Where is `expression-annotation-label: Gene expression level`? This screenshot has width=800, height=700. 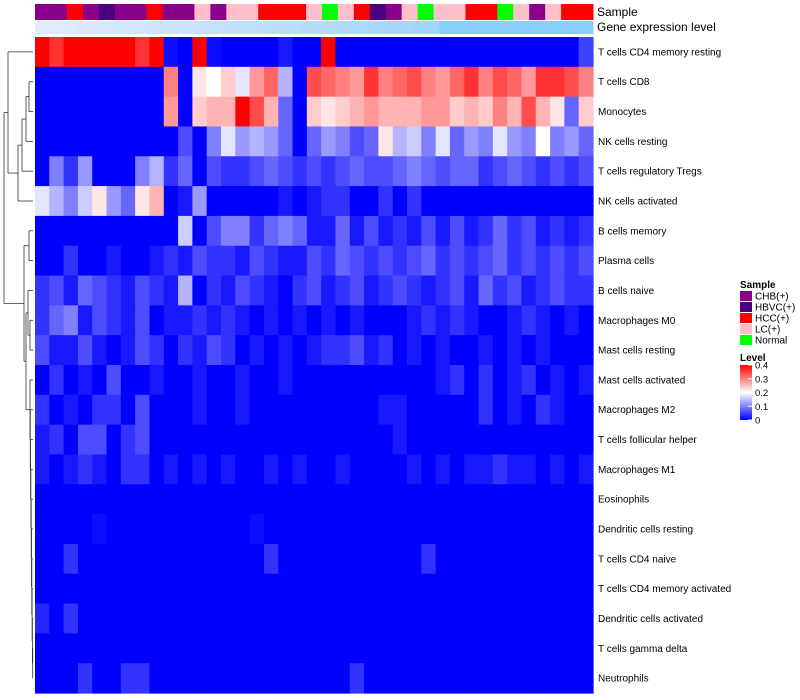 expression-annotation-label: Gene expression level is located at coordinates (656, 27).